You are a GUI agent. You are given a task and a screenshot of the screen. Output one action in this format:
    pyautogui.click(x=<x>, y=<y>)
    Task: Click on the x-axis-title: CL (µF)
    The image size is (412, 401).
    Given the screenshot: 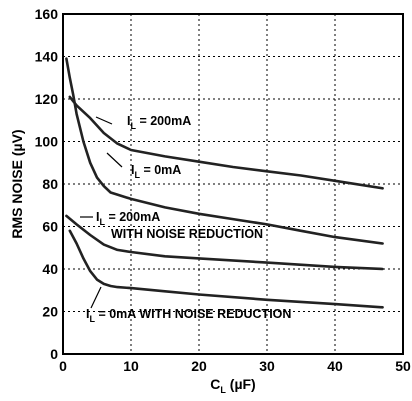 What is the action you would take?
    pyautogui.click(x=232, y=385)
    